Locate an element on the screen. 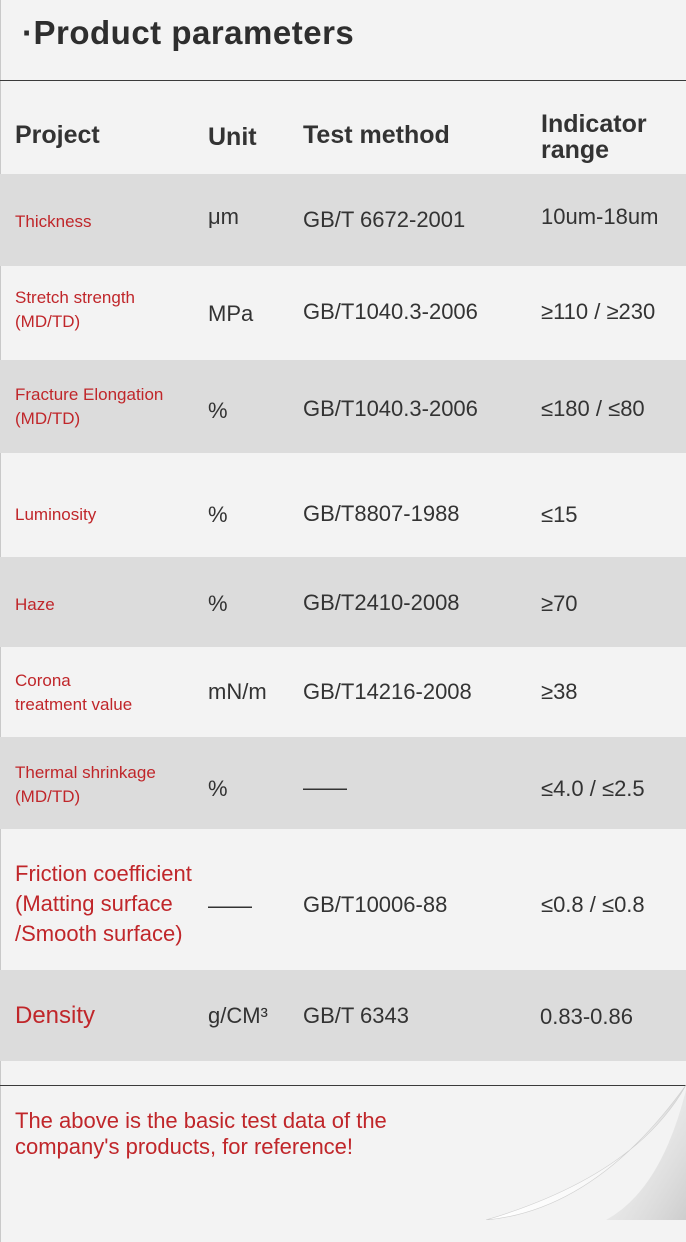 The image size is (686, 1242). project-cell: Fracture Elongation (MD/TD) is located at coordinates (89, 407).